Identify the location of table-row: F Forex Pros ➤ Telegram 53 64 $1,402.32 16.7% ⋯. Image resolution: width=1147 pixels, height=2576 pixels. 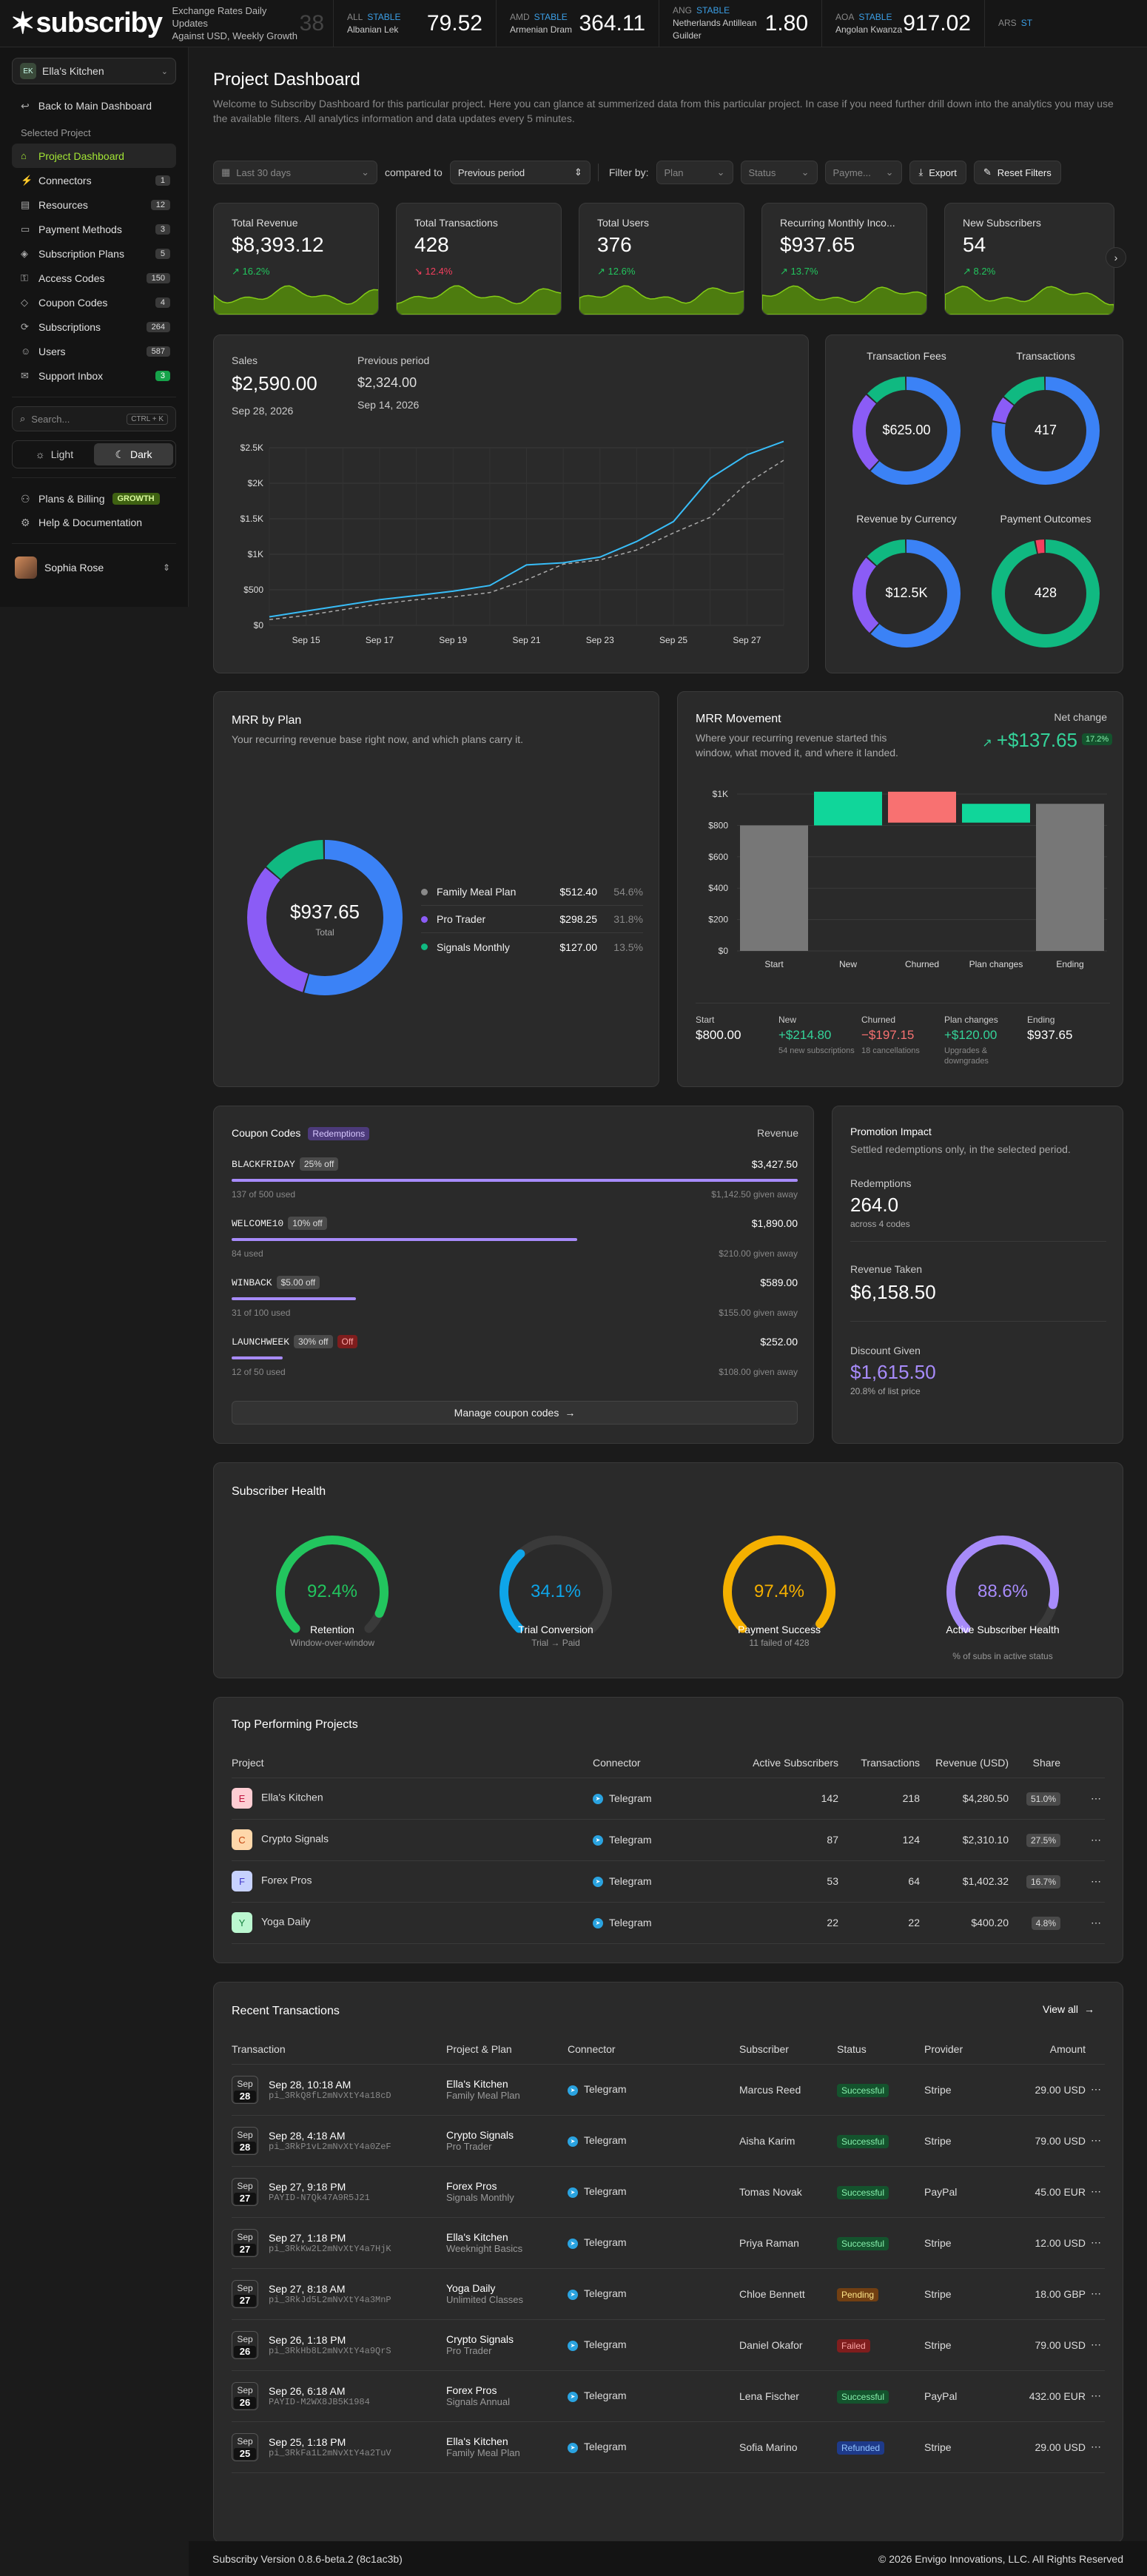
(668, 1881).